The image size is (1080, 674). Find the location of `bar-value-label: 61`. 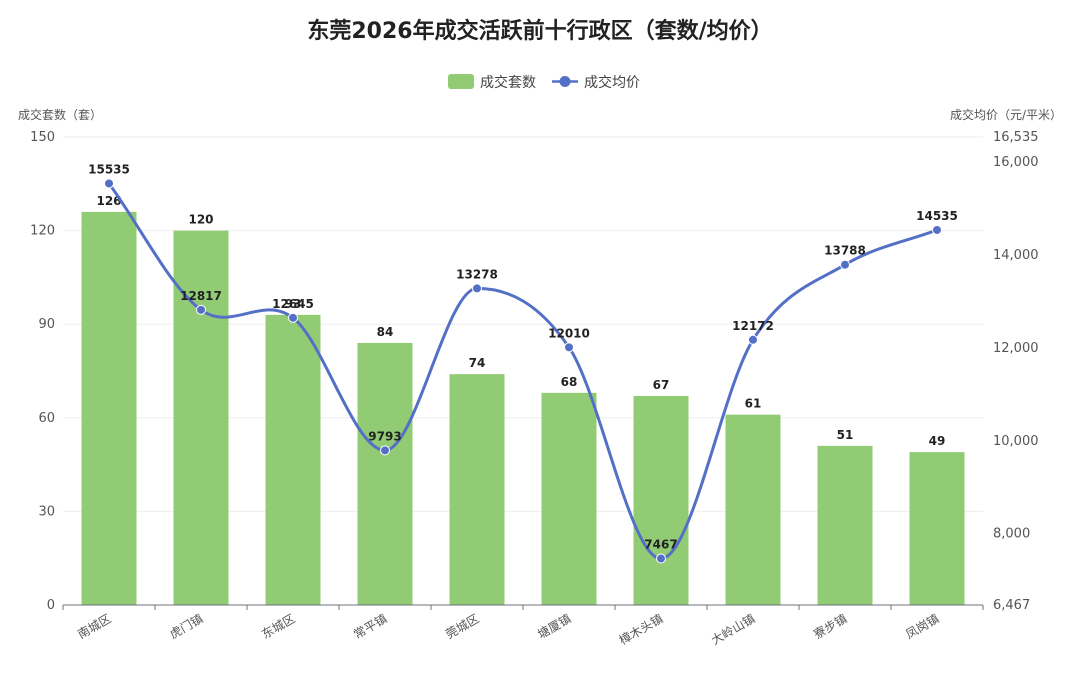

bar-value-label: 61 is located at coordinates (753, 404).